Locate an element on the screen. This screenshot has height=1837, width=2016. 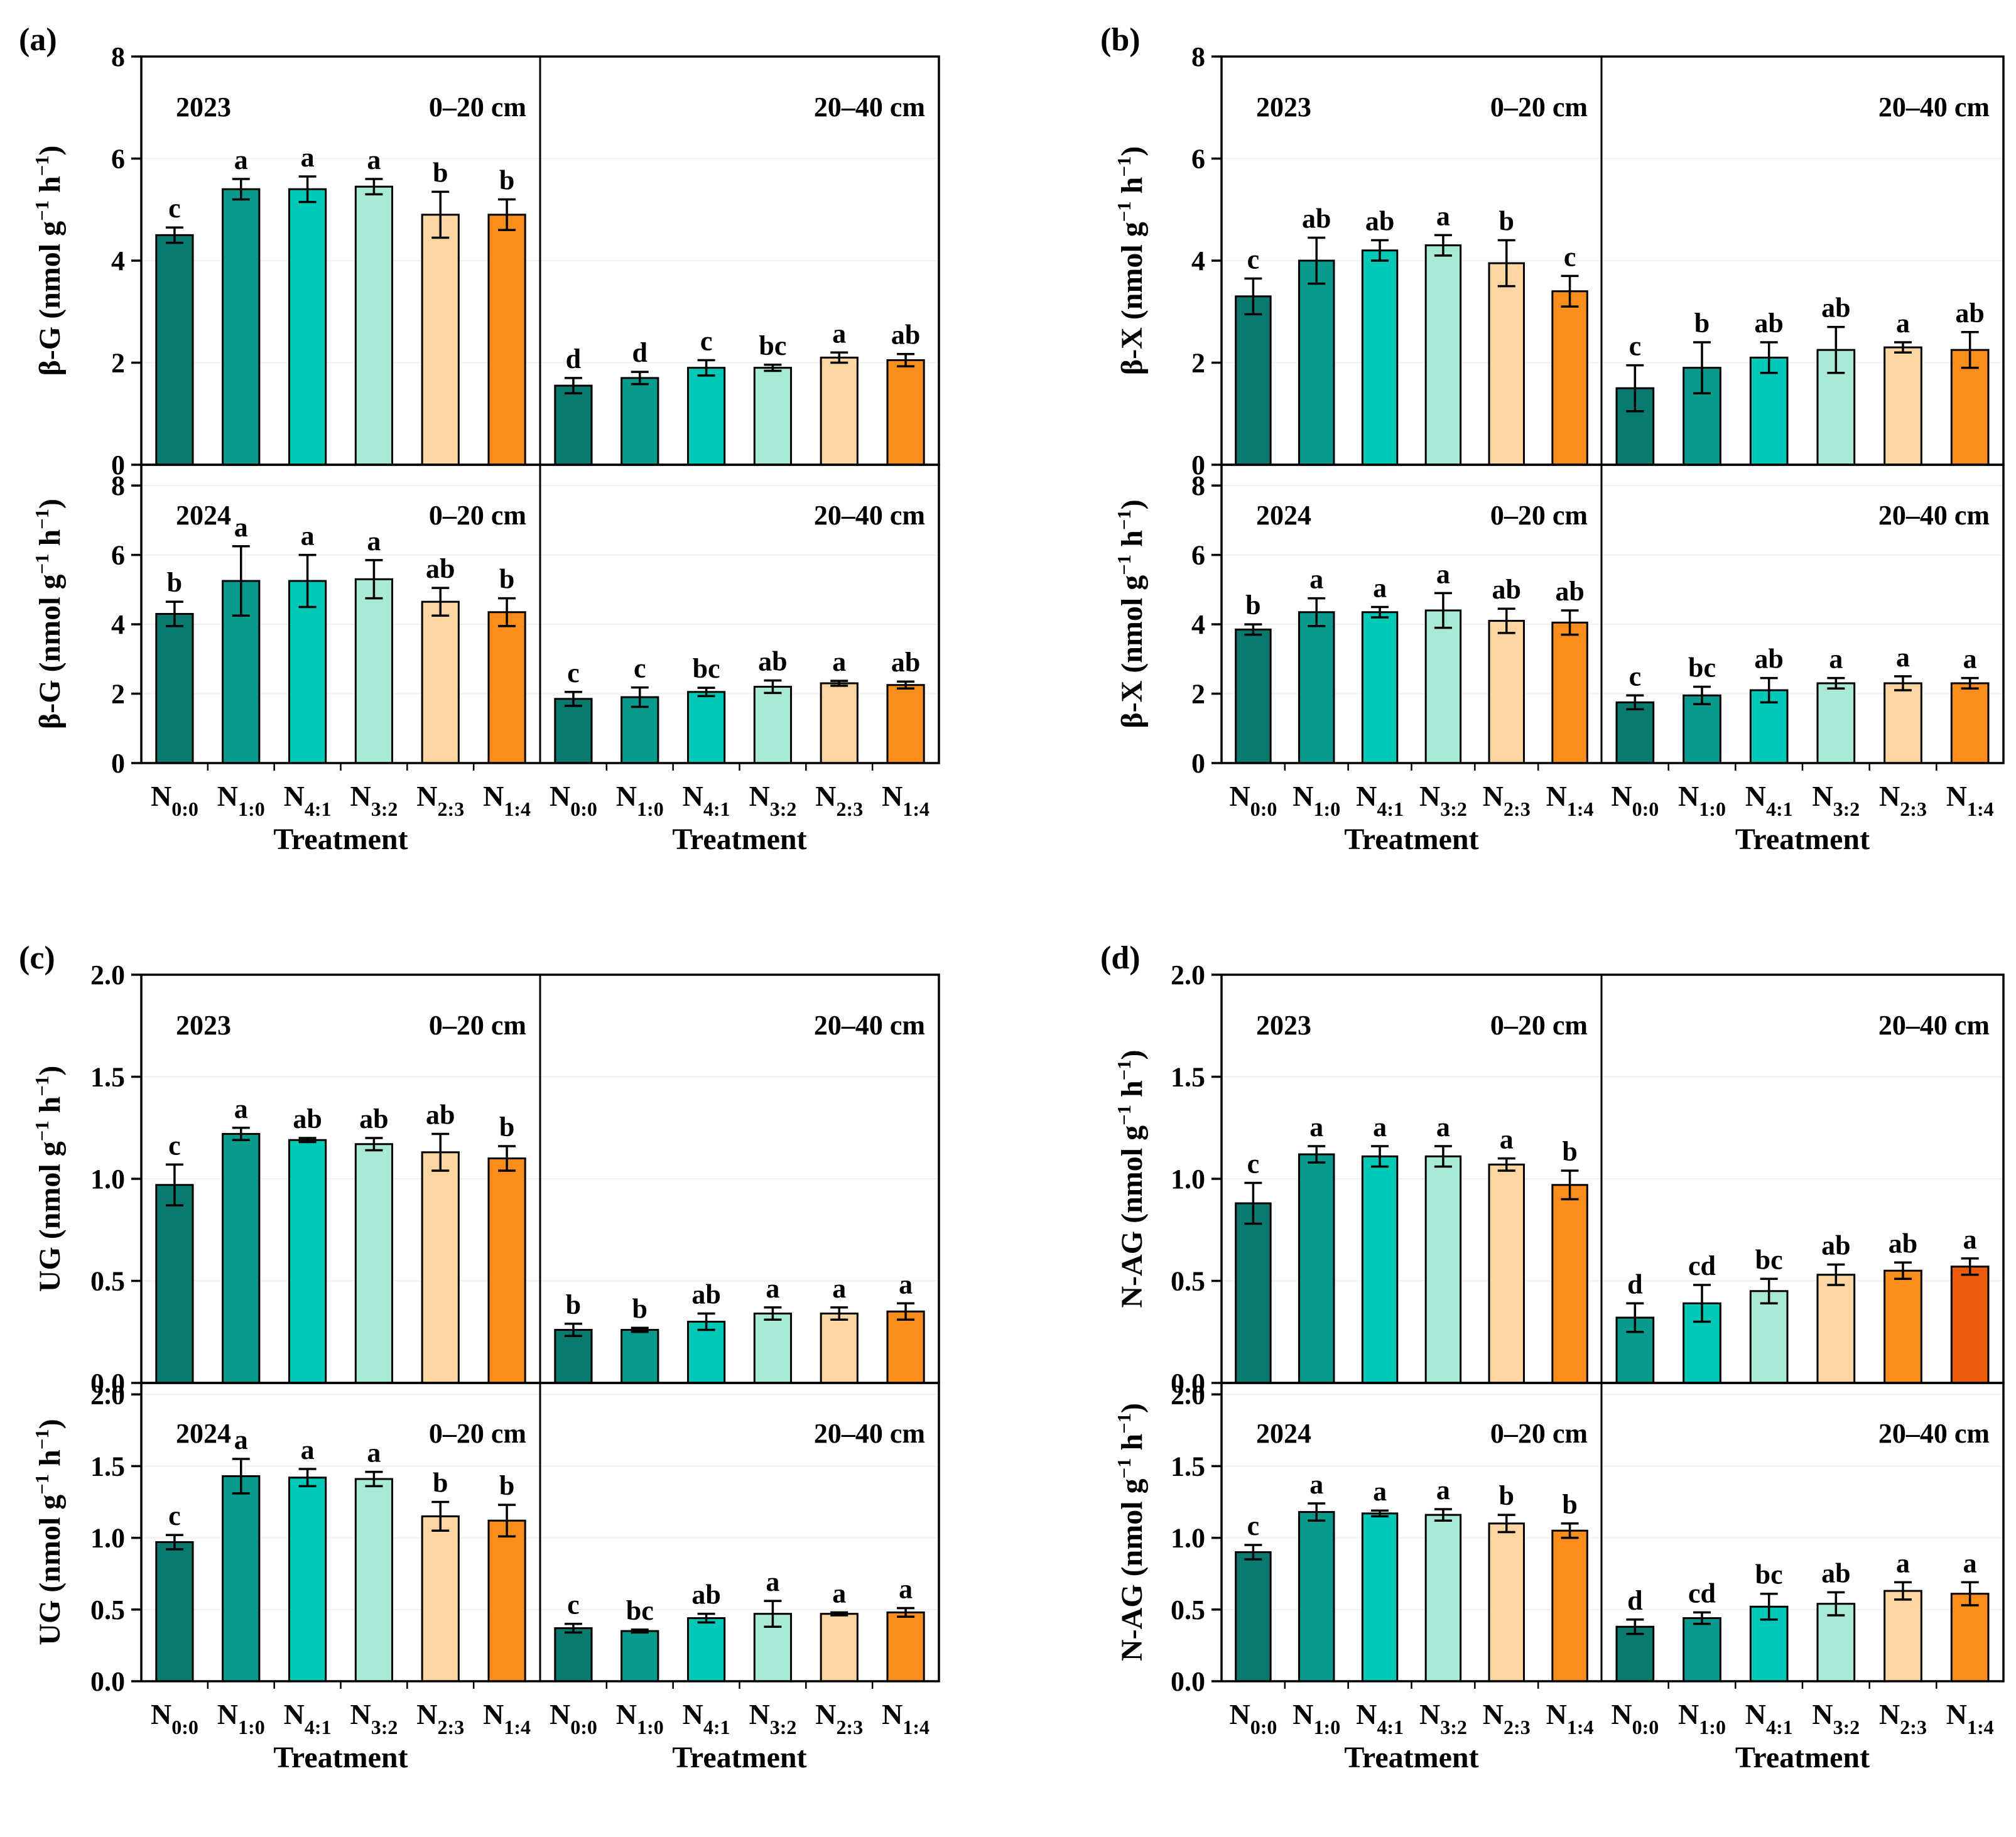
subplot-2023-20-40: d d c bc a ab 20–40 cm is located at coordinates (739, 279).